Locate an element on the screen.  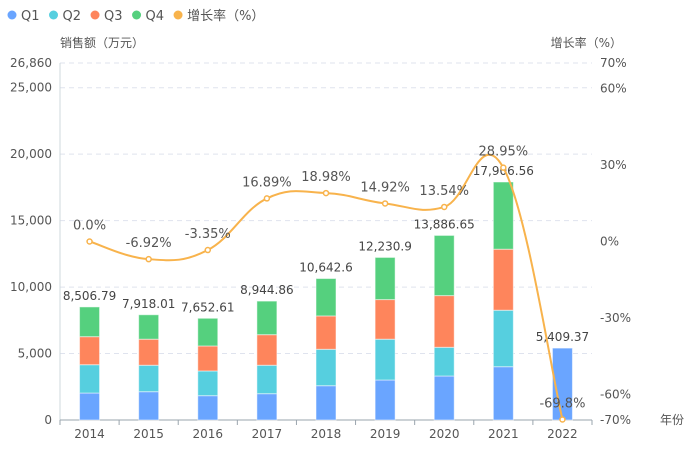
bar-q2-2021 is located at coordinates (503, 338).